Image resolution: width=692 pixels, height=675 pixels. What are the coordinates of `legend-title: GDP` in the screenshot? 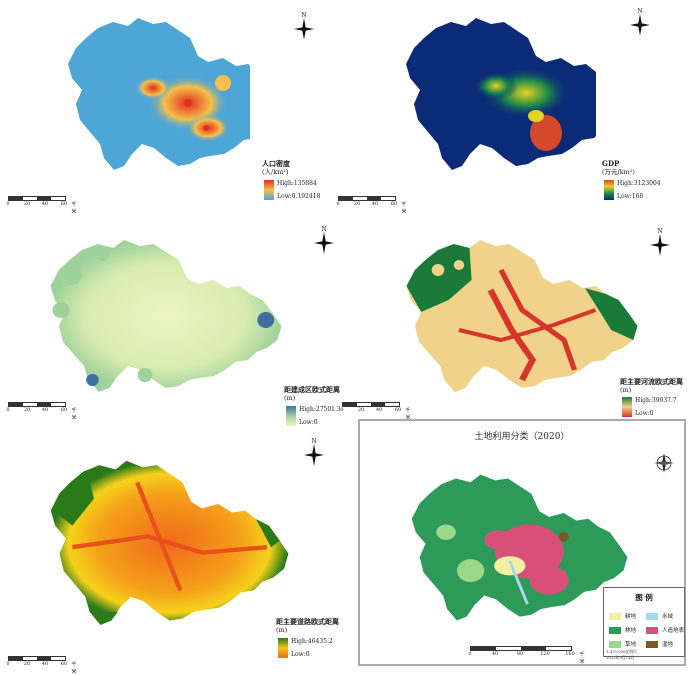 It's located at (611, 163).